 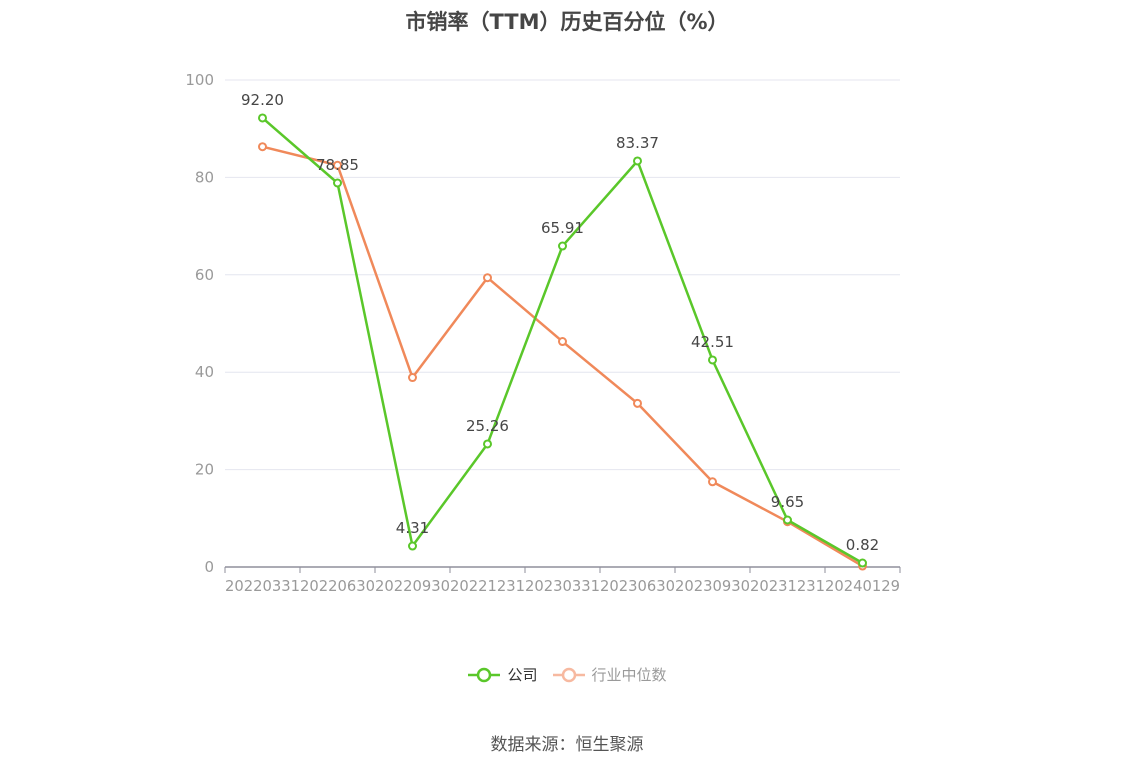 I want to click on x-tick-label: 20220930, so click(x=412, y=586).